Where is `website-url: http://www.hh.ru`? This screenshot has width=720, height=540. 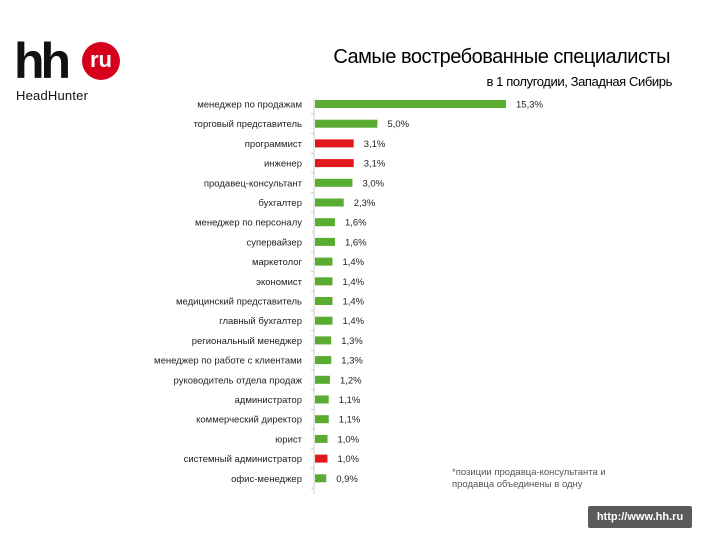
website-url: http://www.hh.ru is located at coordinates (640, 517).